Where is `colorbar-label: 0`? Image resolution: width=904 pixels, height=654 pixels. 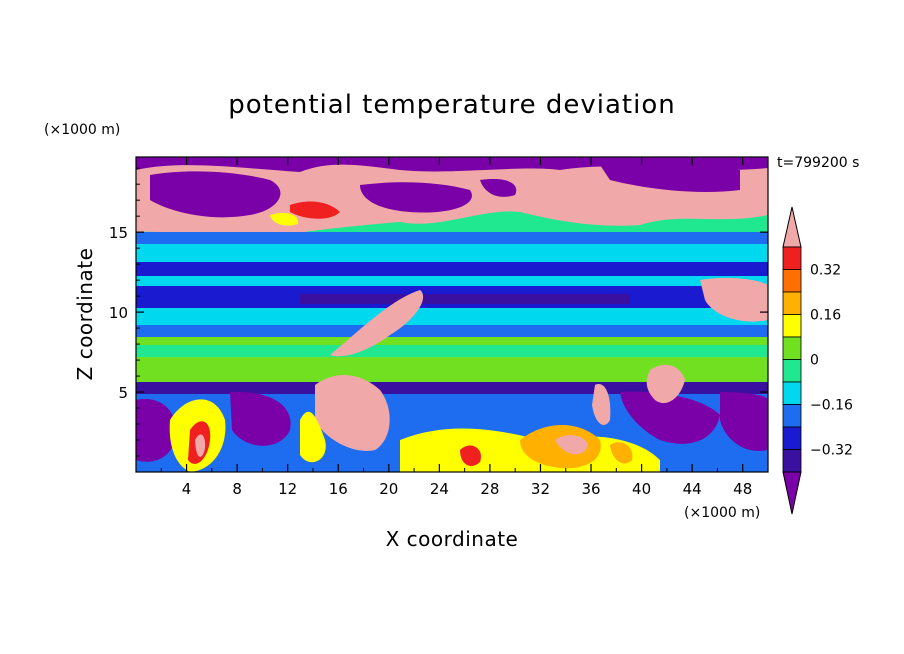 colorbar-label: 0 is located at coordinates (814, 361).